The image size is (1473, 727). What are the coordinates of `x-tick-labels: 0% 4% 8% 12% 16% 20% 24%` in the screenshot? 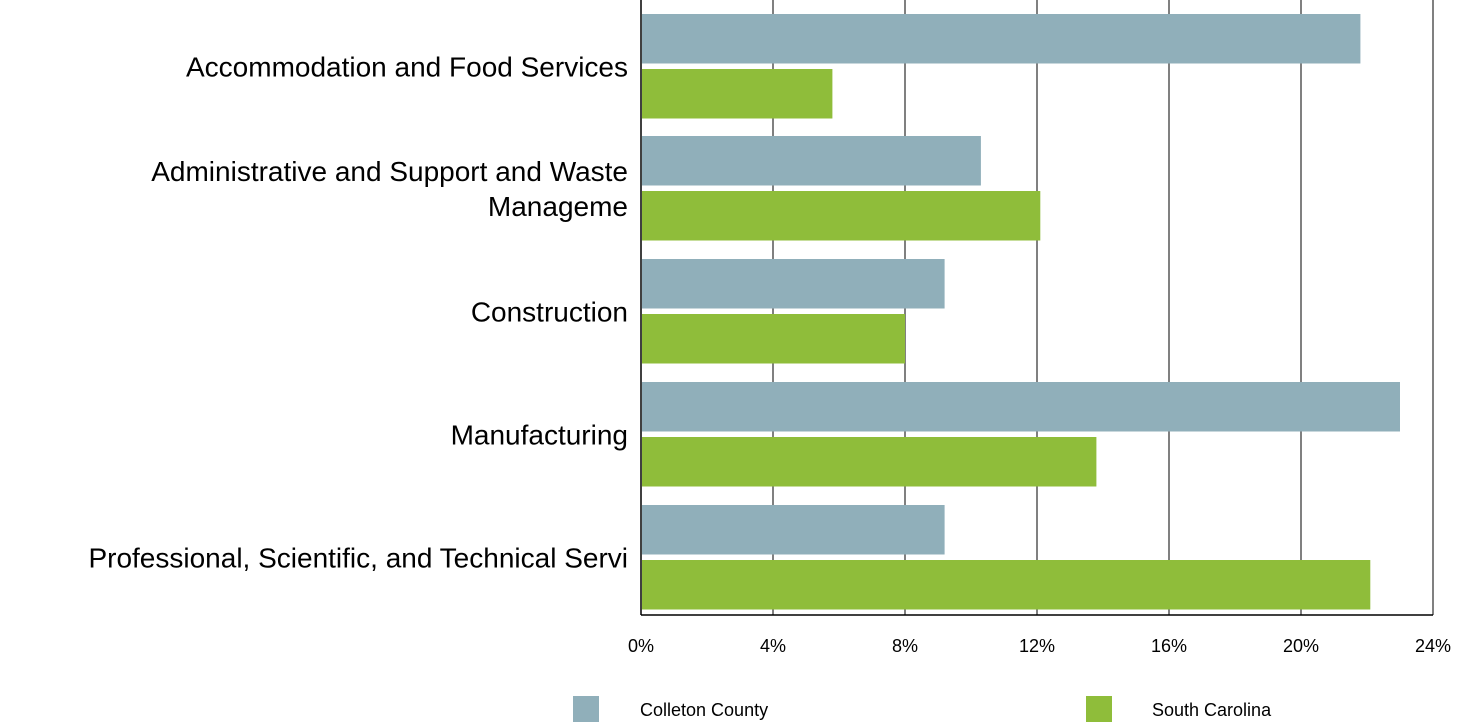 It's located at (1039, 646).